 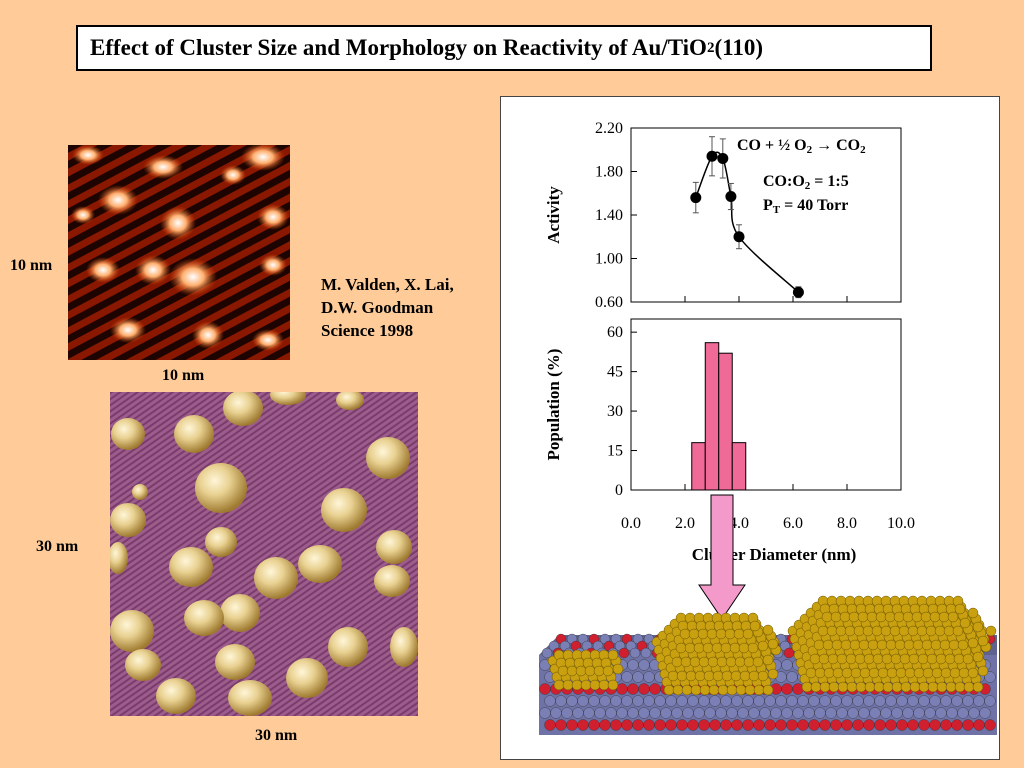 I want to click on stm-image-small-clusters, so click(x=179, y=252).